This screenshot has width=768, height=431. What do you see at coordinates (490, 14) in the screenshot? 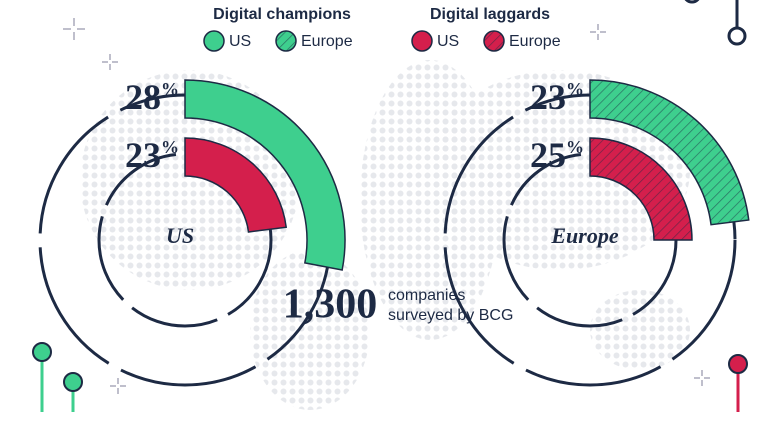
I see `legend-title: Digital laggards` at bounding box center [490, 14].